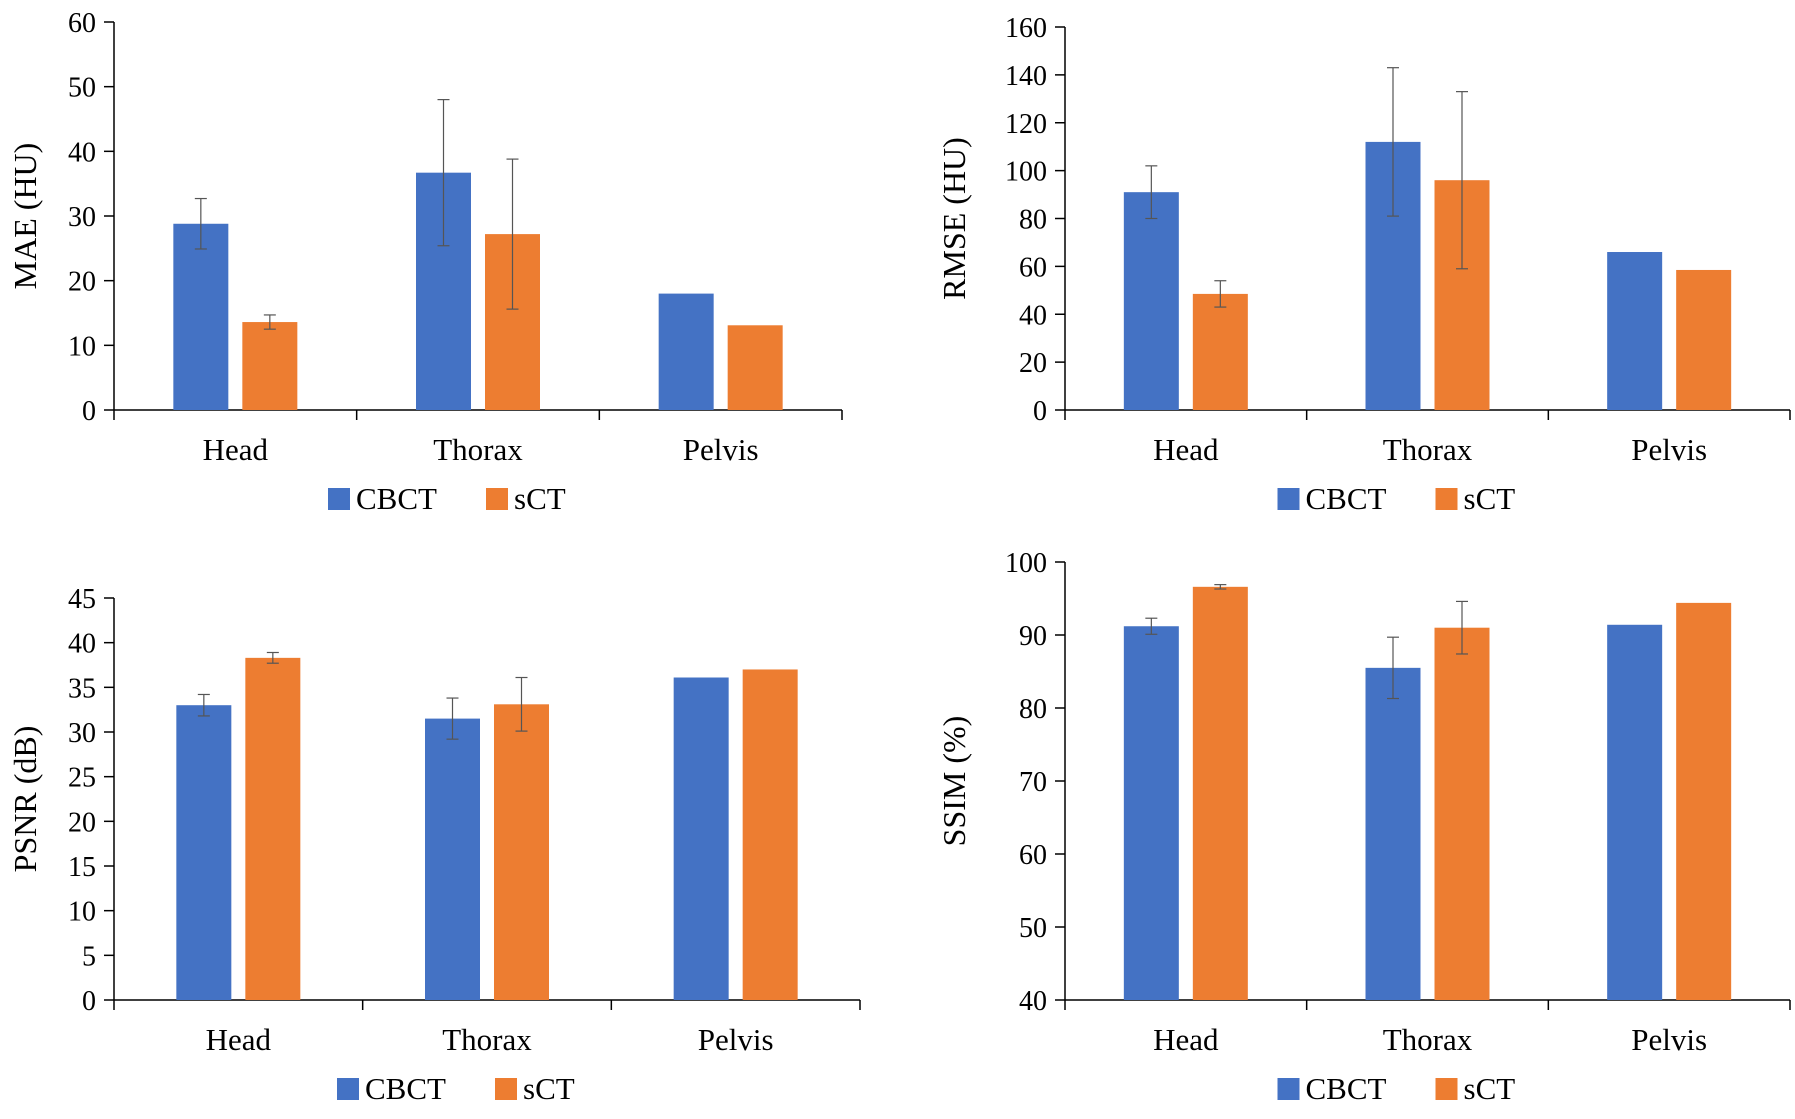  What do you see at coordinates (1026, 28) in the screenshot?
I see `y-tick-label: 160` at bounding box center [1026, 28].